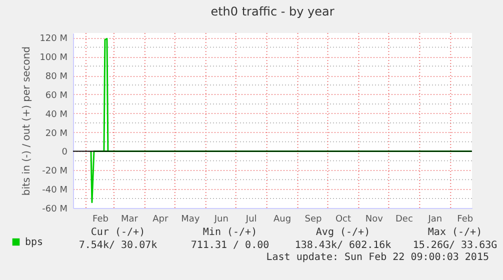 The width and height of the screenshot is (503, 280). I want to click on x-tick-label: Apr, so click(160, 219).